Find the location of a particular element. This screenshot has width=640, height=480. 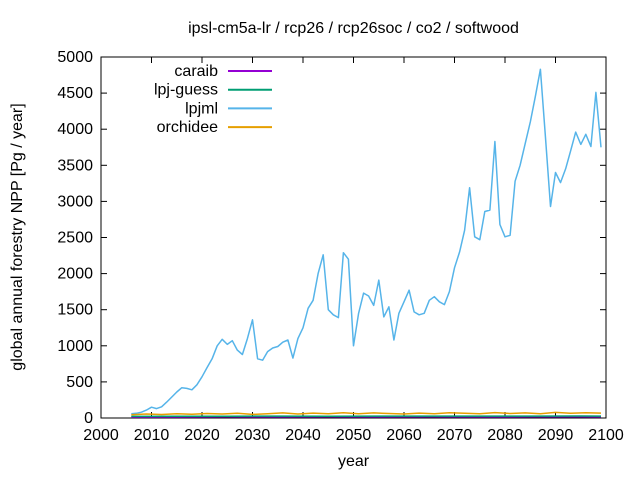

x-tick-label: 2050 is located at coordinates (354, 435).